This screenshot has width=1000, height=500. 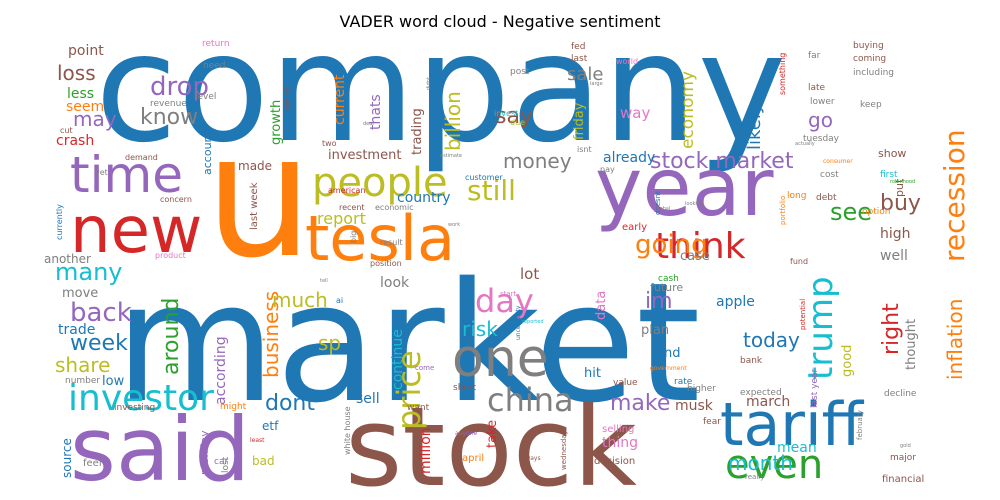 What do you see at coordinates (391, 242) in the screenshot?
I see `word-result: result` at bounding box center [391, 242].